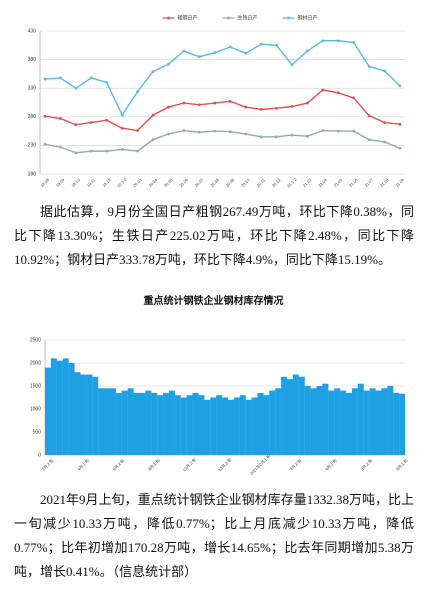  I want to click on y-tick-label: 1500, so click(35, 386).